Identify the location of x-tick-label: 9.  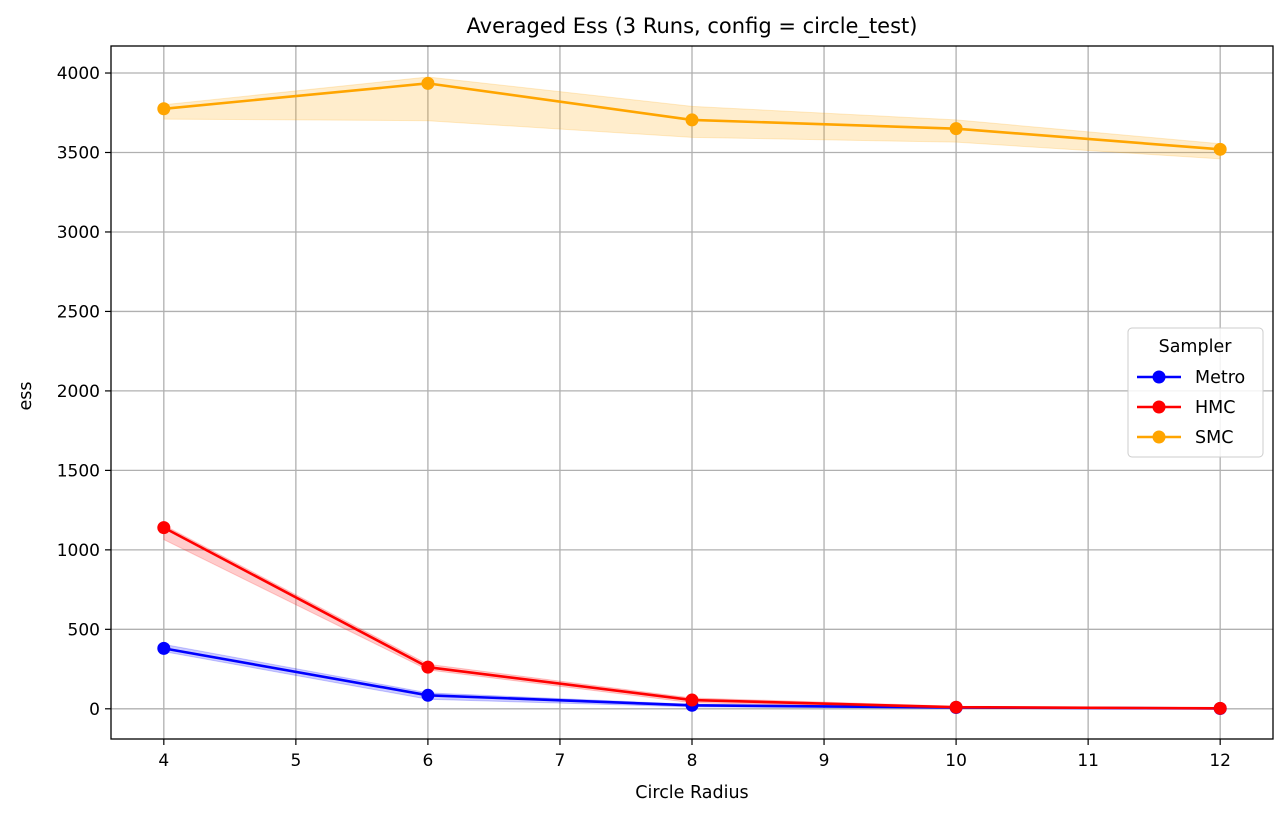
(824, 761).